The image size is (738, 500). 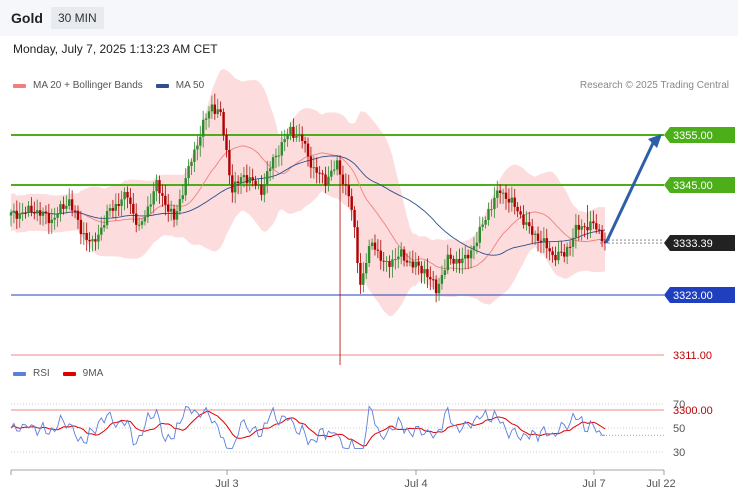 What do you see at coordinates (693, 186) in the screenshot?
I see `level-label-resistance: 3345.00` at bounding box center [693, 186].